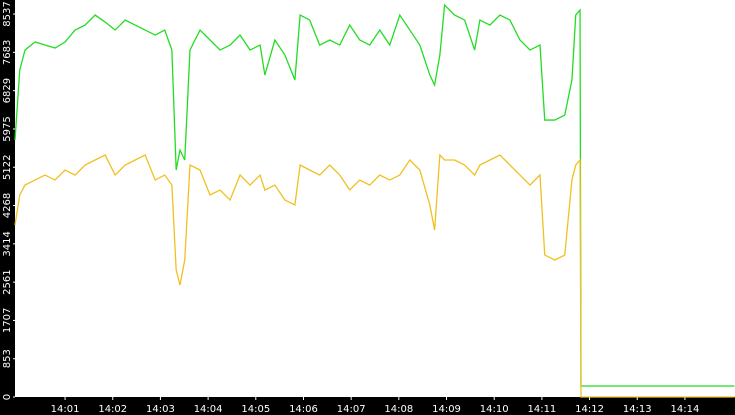  I want to click on x-tick-label: 14:13, so click(637, 409).